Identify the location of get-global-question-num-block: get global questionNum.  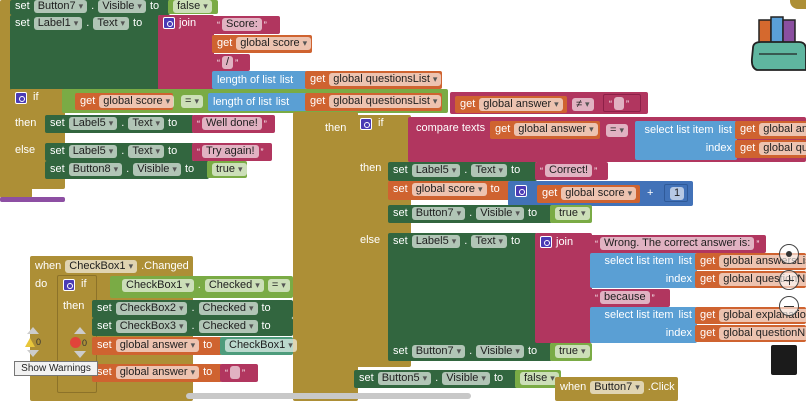
(750, 333).